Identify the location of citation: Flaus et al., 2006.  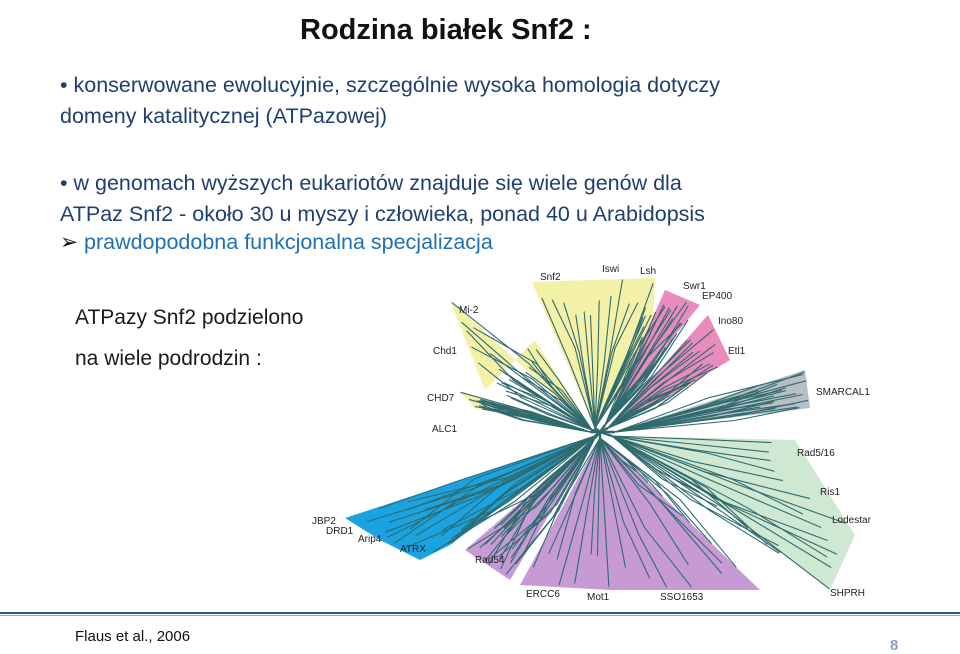
(133, 636).